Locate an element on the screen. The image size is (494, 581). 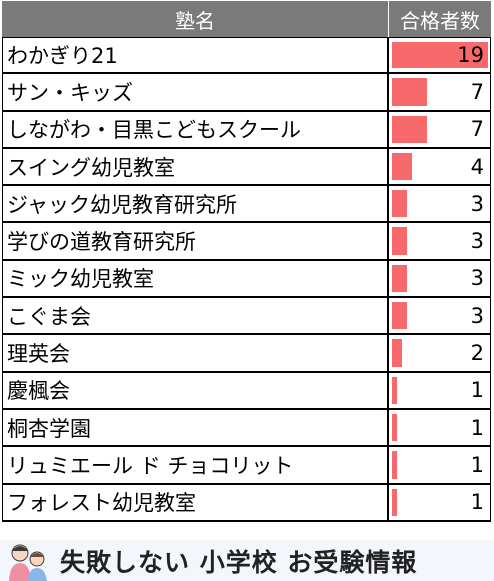
table-row: リュミエール ド チョコリット 1 is located at coordinates (246, 466).